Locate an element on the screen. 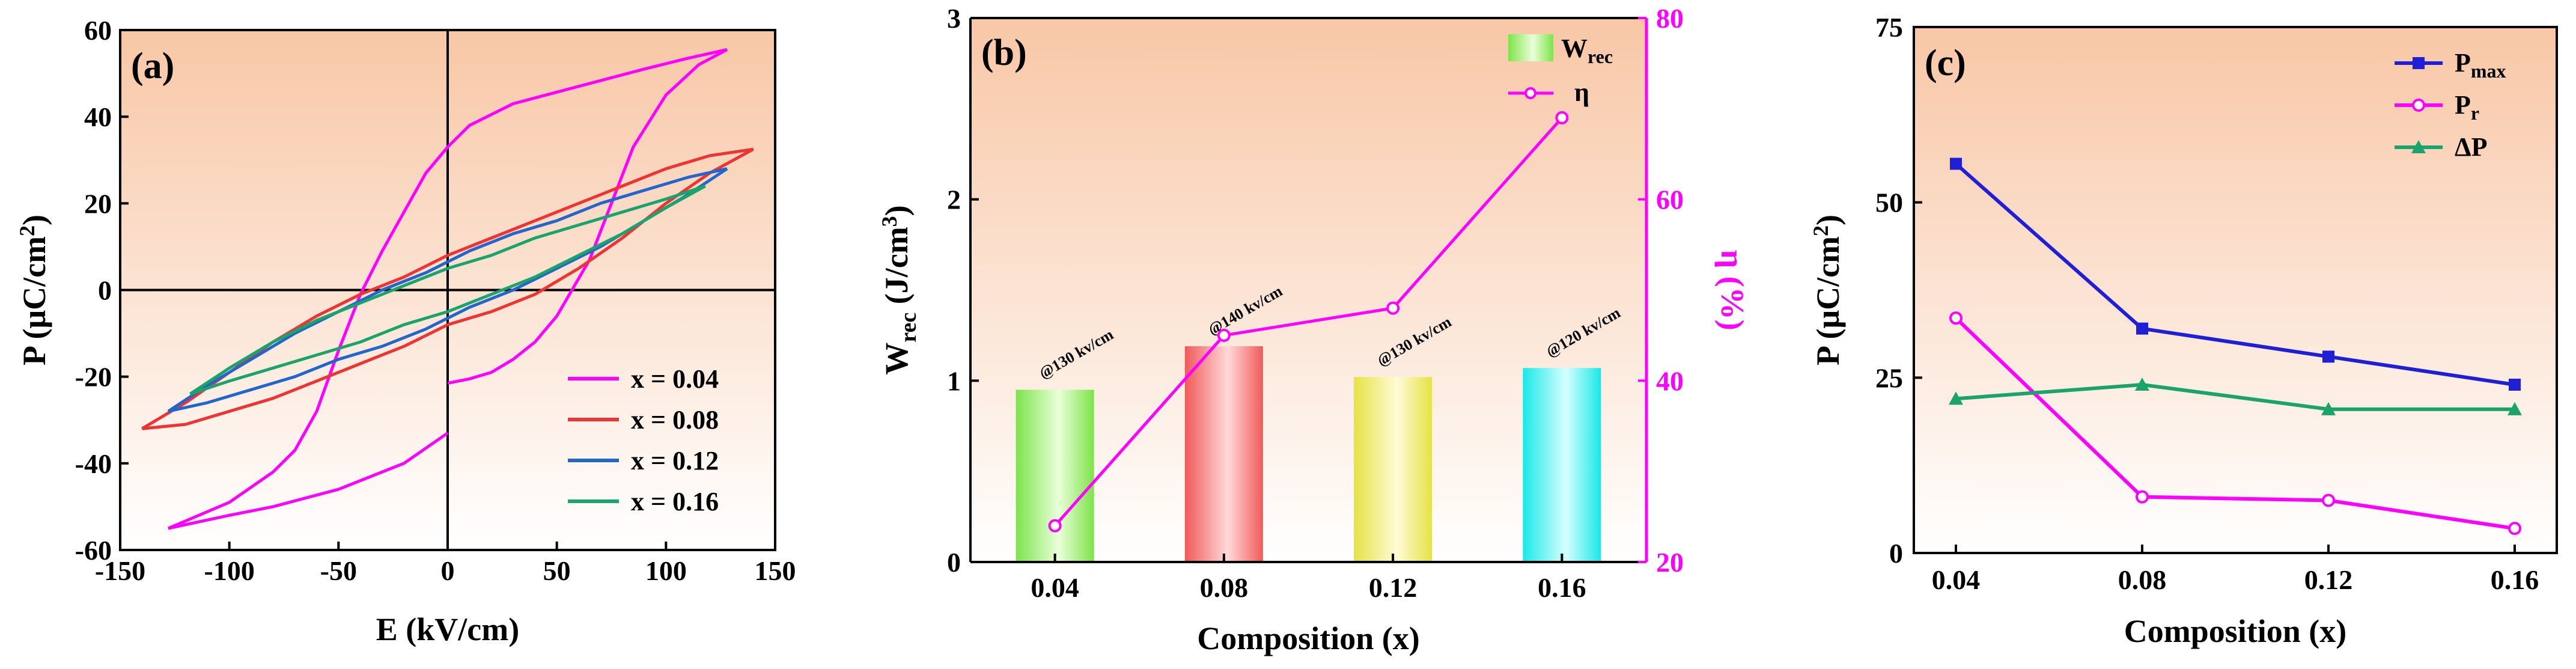  y-tick-label: 3 is located at coordinates (954, 18).